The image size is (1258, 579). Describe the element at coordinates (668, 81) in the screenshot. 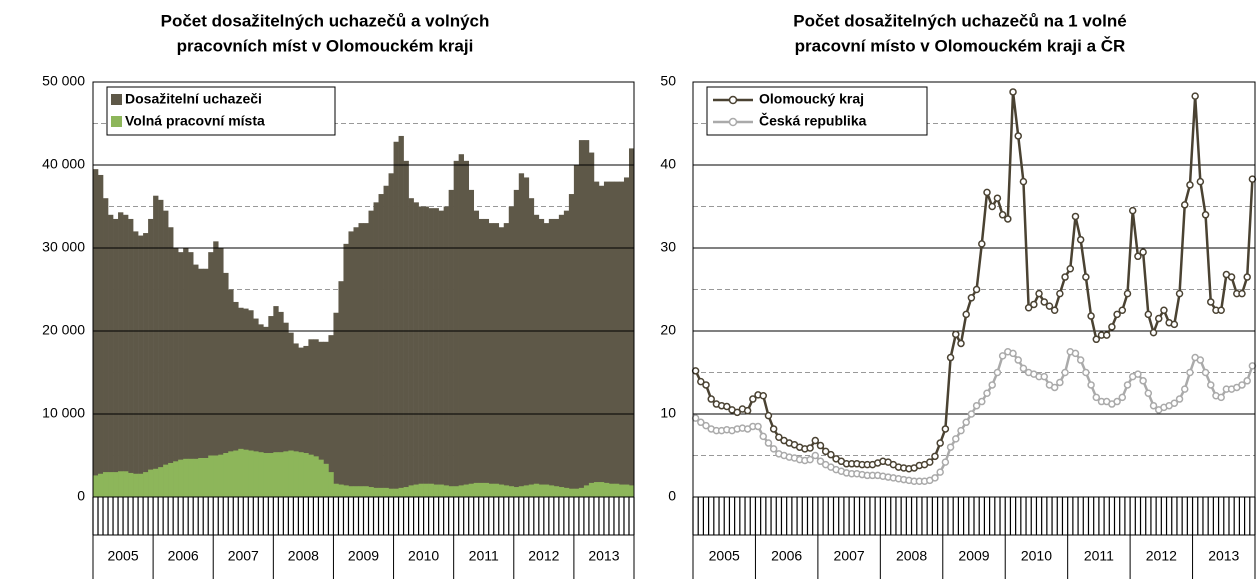

I see `y-tick-label: 50` at that location.